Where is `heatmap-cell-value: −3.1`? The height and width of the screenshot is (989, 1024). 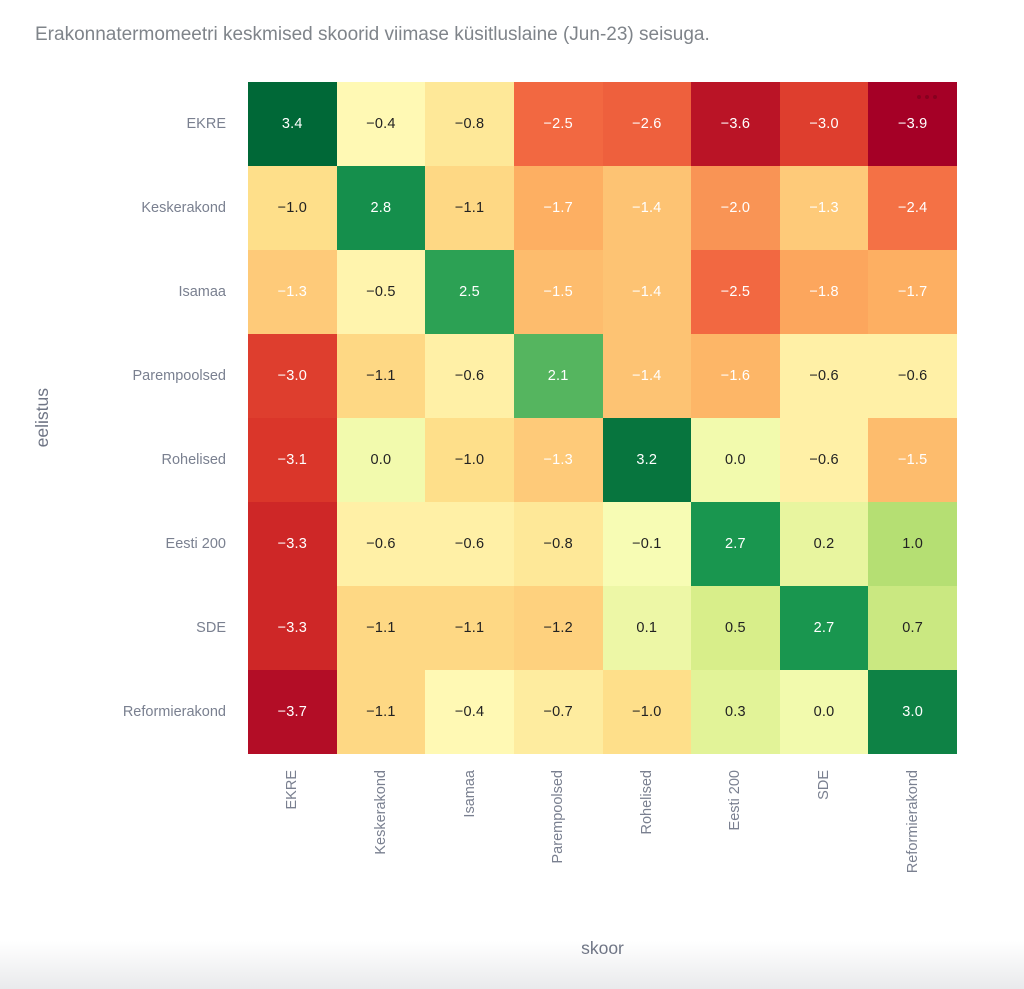
heatmap-cell-value: −3.1 is located at coordinates (292, 460).